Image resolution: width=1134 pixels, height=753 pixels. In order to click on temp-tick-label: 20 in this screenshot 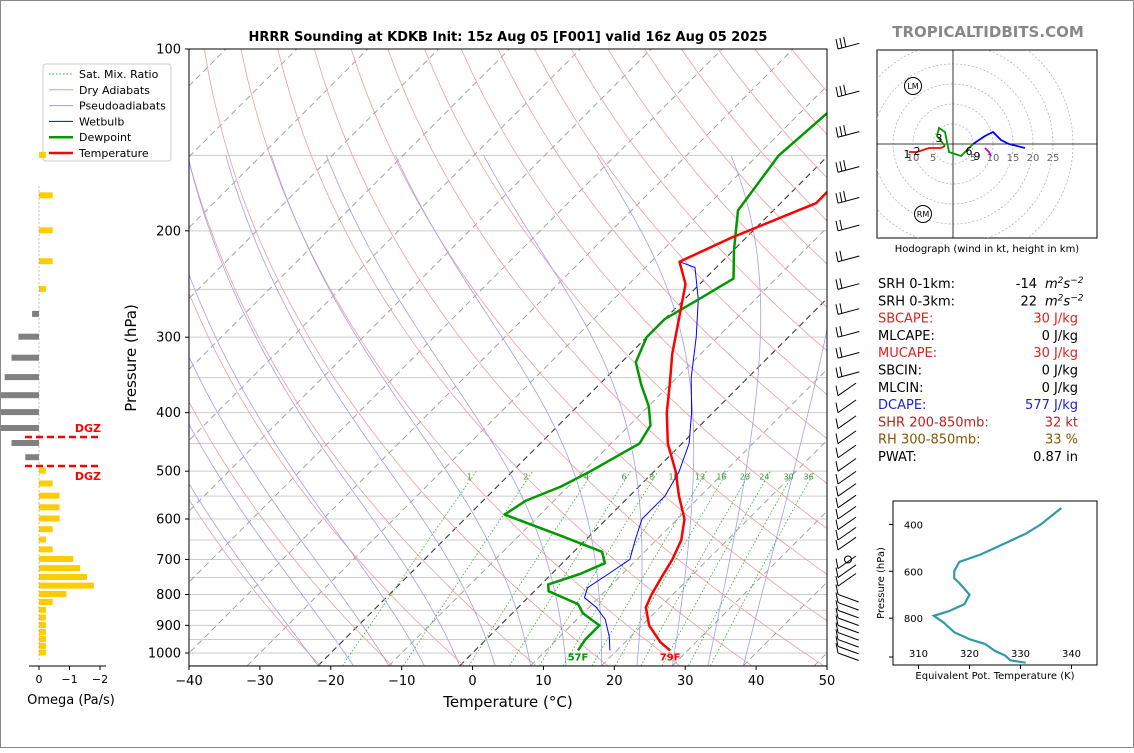, I will do `click(614, 681)`.